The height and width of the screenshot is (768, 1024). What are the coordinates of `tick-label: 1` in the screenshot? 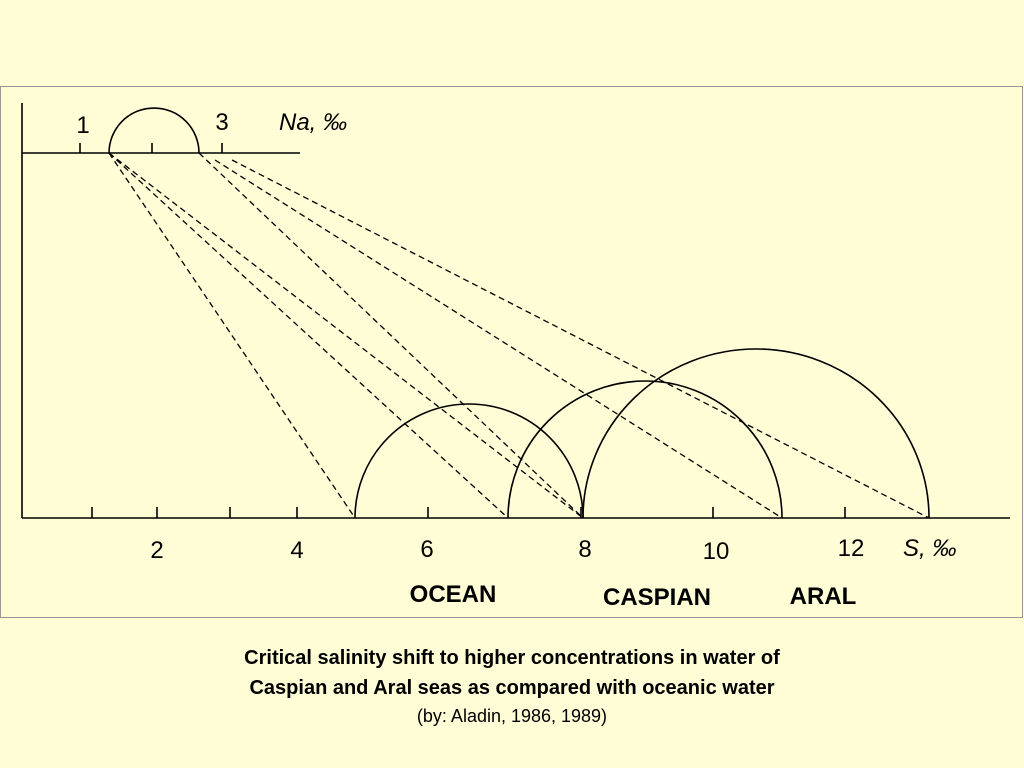 It's located at (82, 125).